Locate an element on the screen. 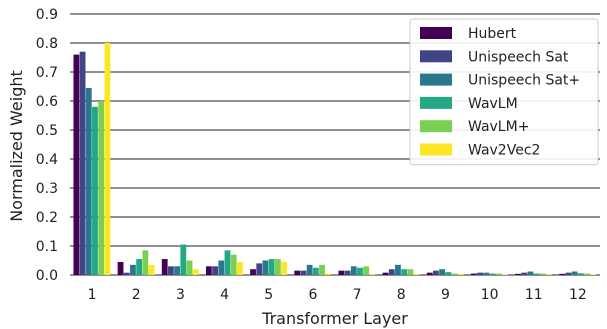 The image size is (607, 329). x-tick-label: 4 is located at coordinates (224, 295).